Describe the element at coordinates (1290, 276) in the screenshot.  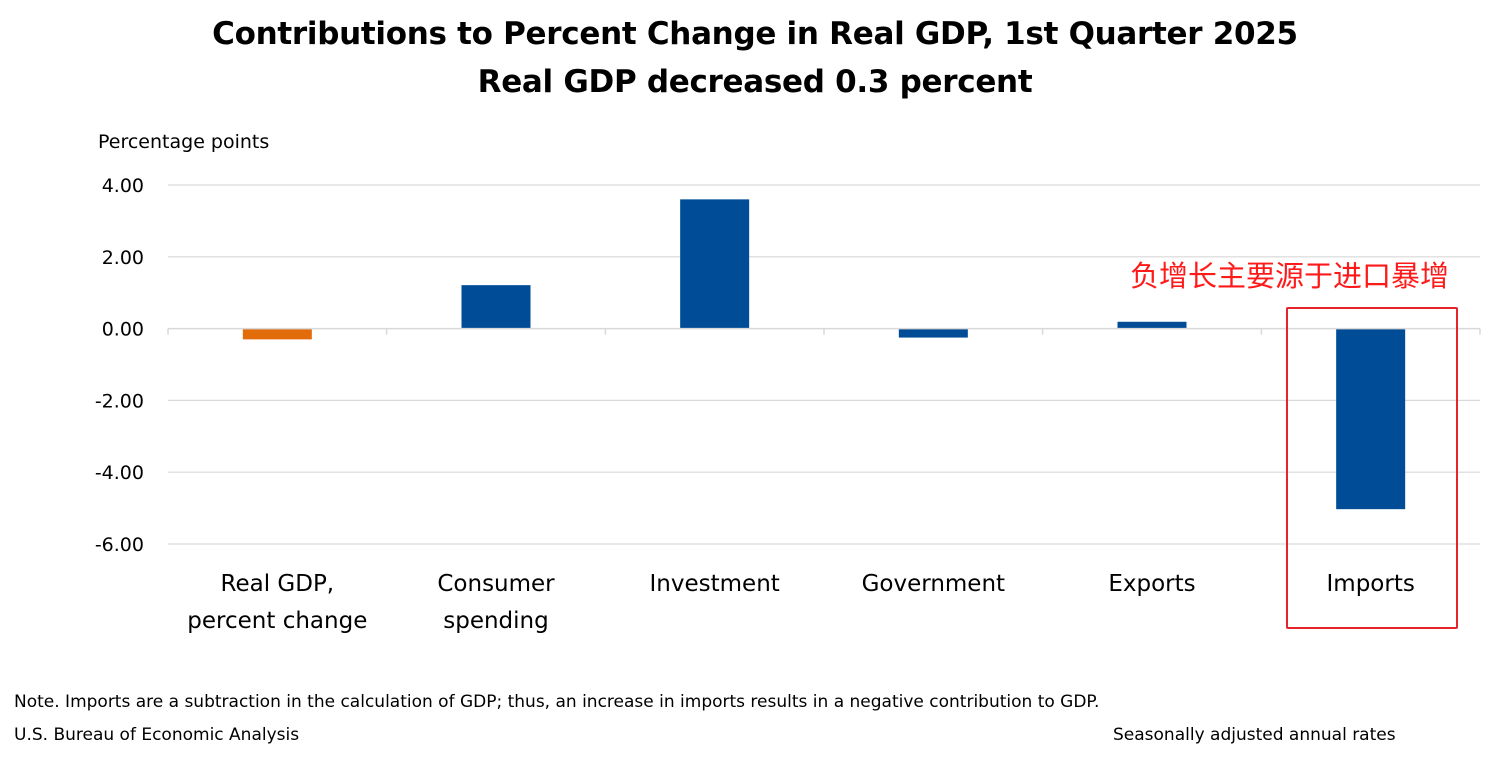
I see `annotation-text: 负增长主要源于进口暴增` at that location.